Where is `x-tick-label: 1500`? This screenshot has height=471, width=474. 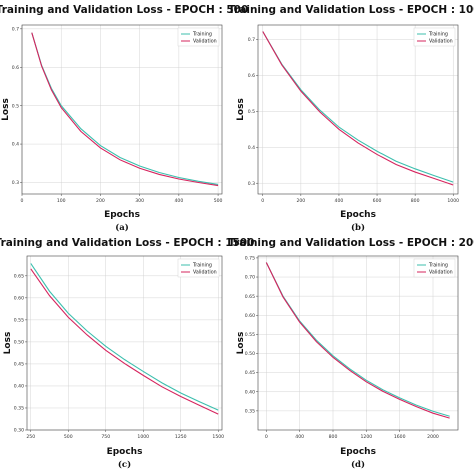 x-tick-label: 1500 is located at coordinates (218, 437).